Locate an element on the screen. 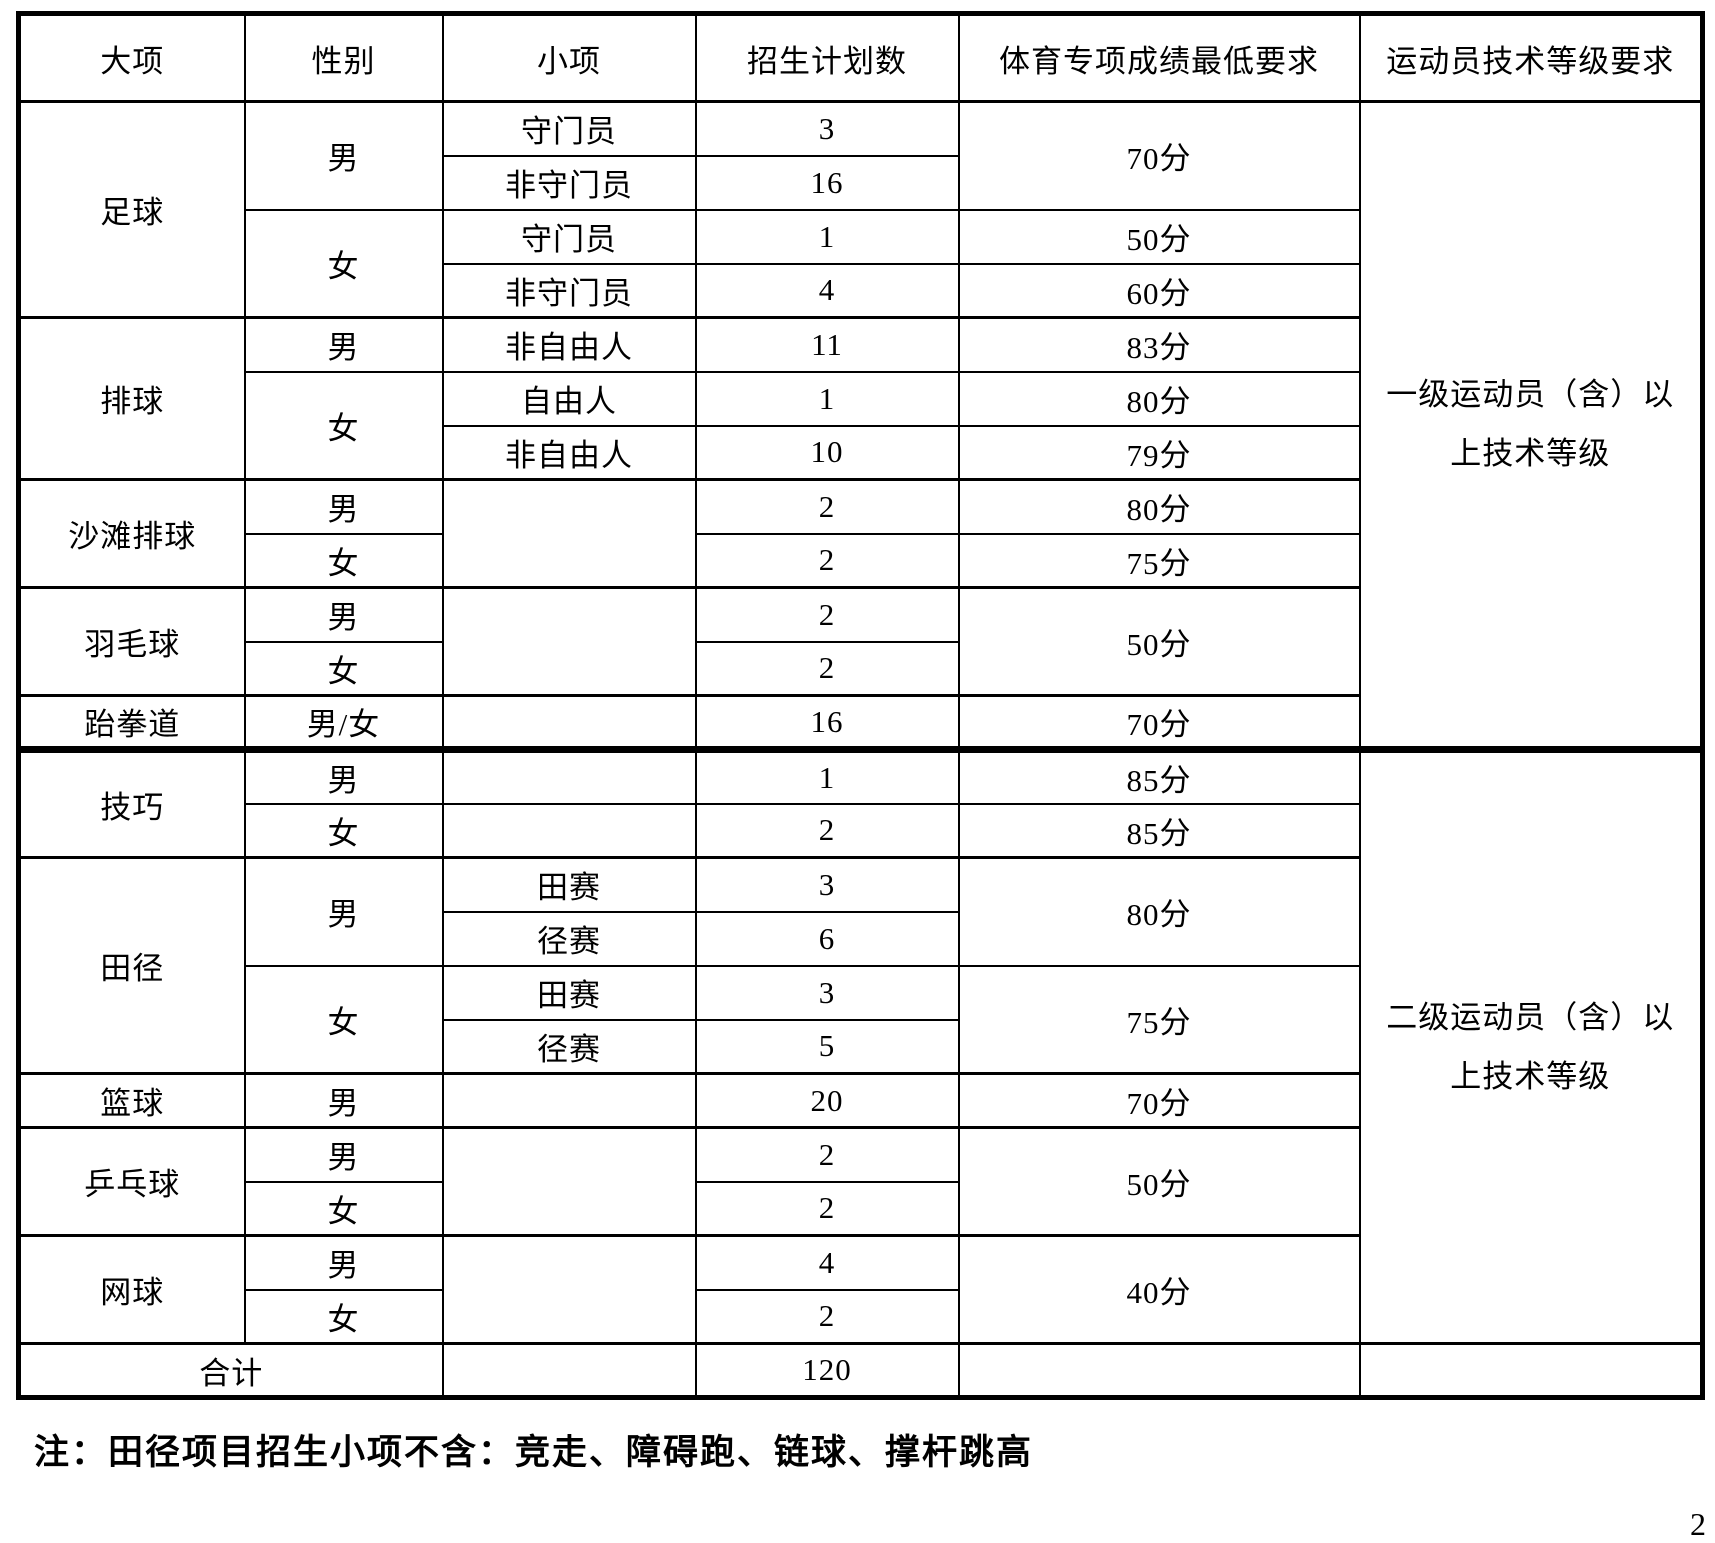  table-cell: 11 is located at coordinates (827, 344).